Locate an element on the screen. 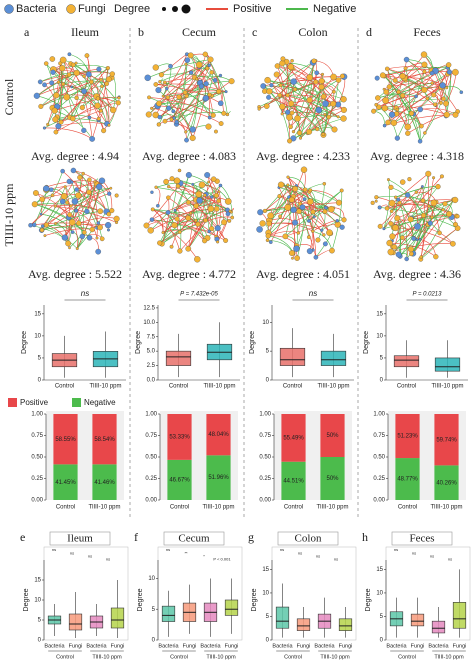 This screenshot has width=474, height=664. y-tick-label: 15 is located at coordinates (379, 314).